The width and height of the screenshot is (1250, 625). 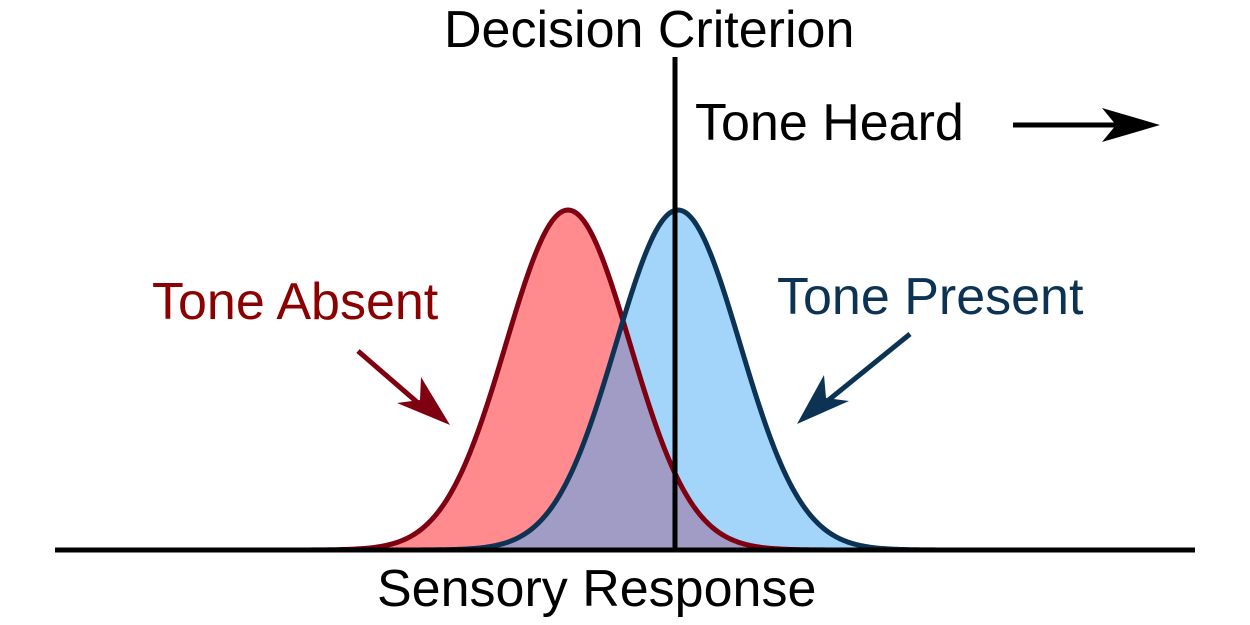 What do you see at coordinates (295, 302) in the screenshot?
I see `tone-absent-label: Tone Absent` at bounding box center [295, 302].